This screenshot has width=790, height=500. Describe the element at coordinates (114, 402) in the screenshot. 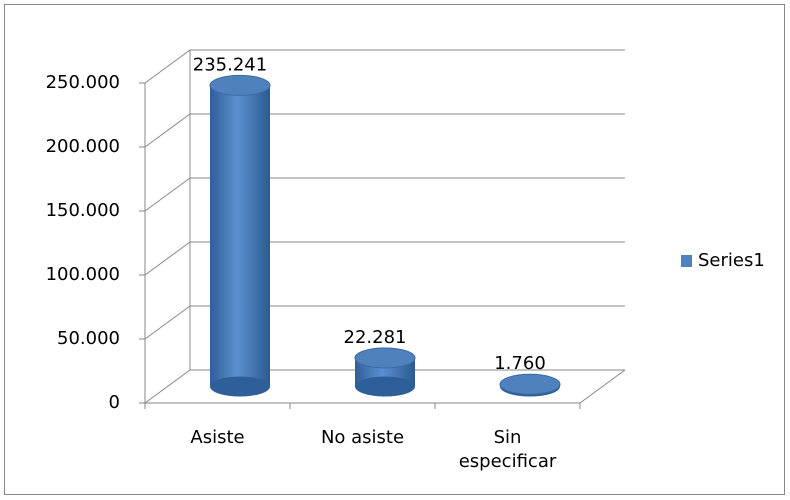

I see `y-tick-label: 0` at that location.